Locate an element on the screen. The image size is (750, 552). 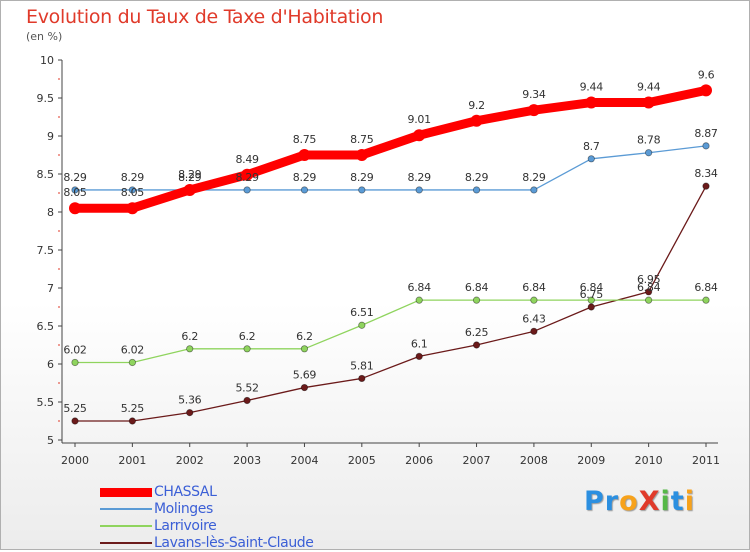
data-label: 9.34 is located at coordinates (534, 94).